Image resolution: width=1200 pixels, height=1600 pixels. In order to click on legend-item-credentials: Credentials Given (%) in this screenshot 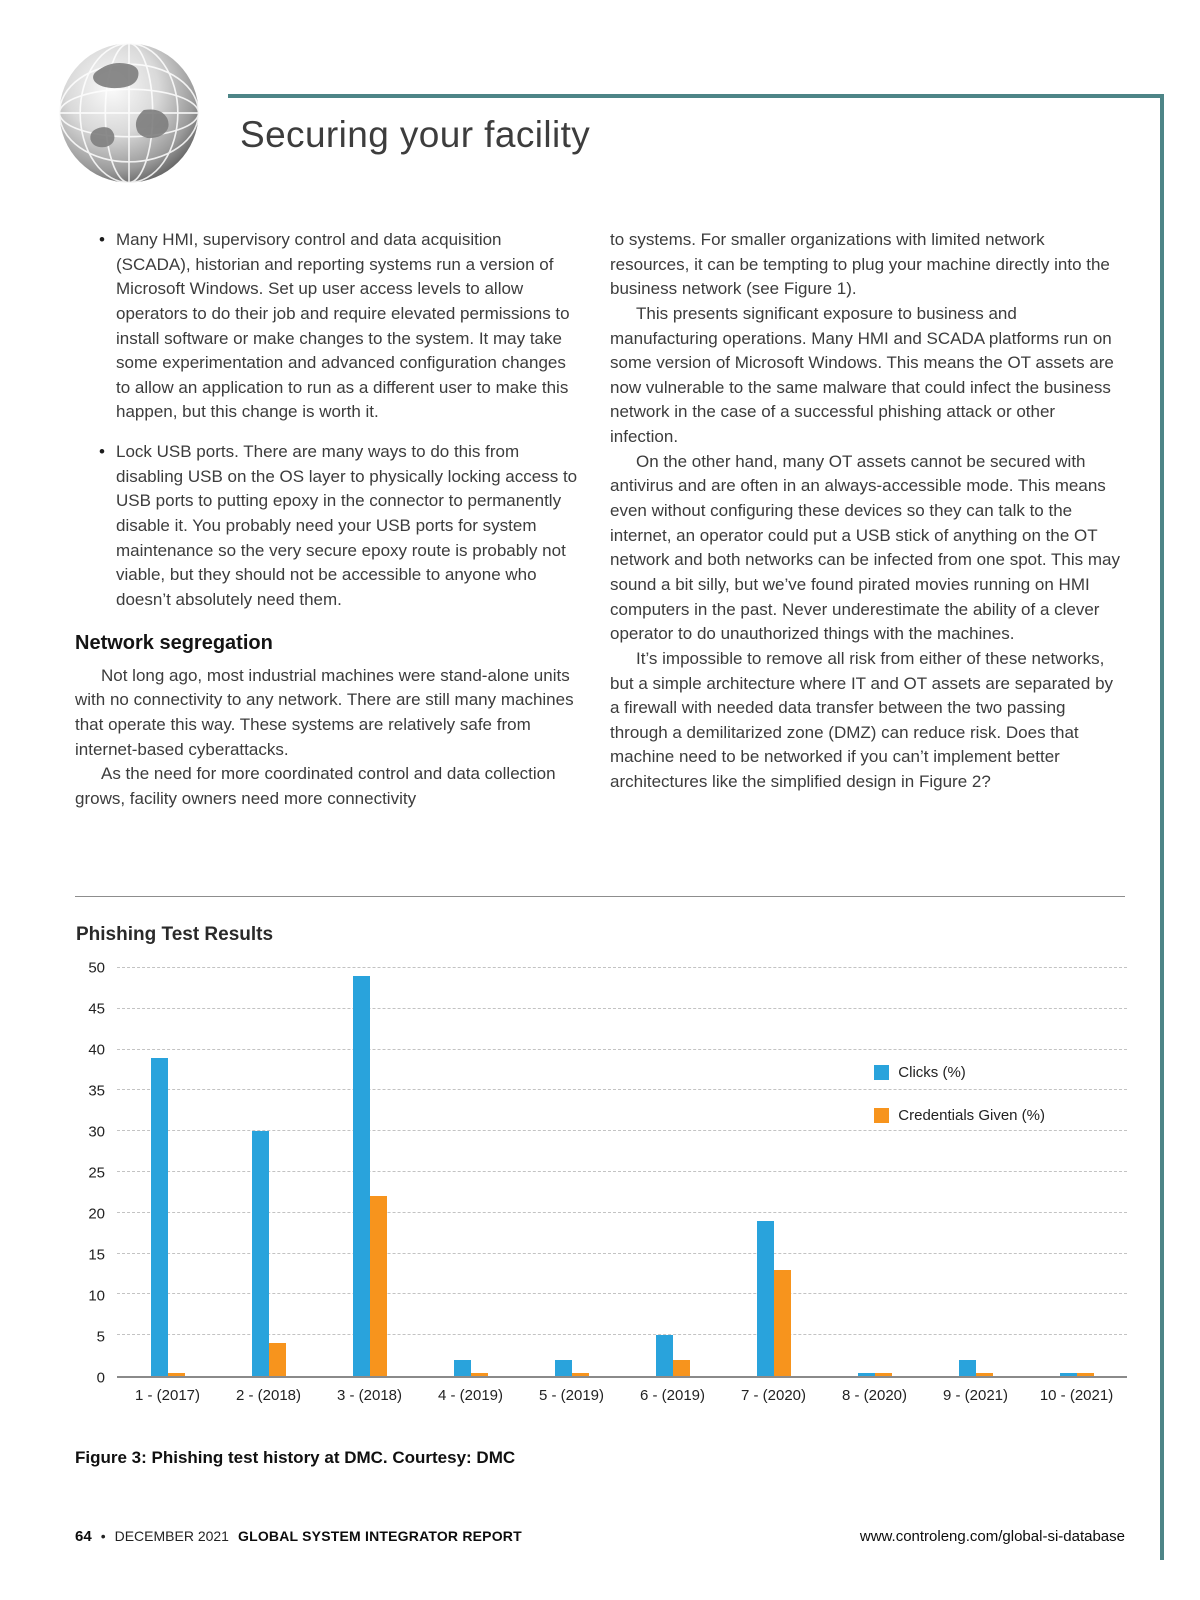, I will do `click(959, 1115)`.